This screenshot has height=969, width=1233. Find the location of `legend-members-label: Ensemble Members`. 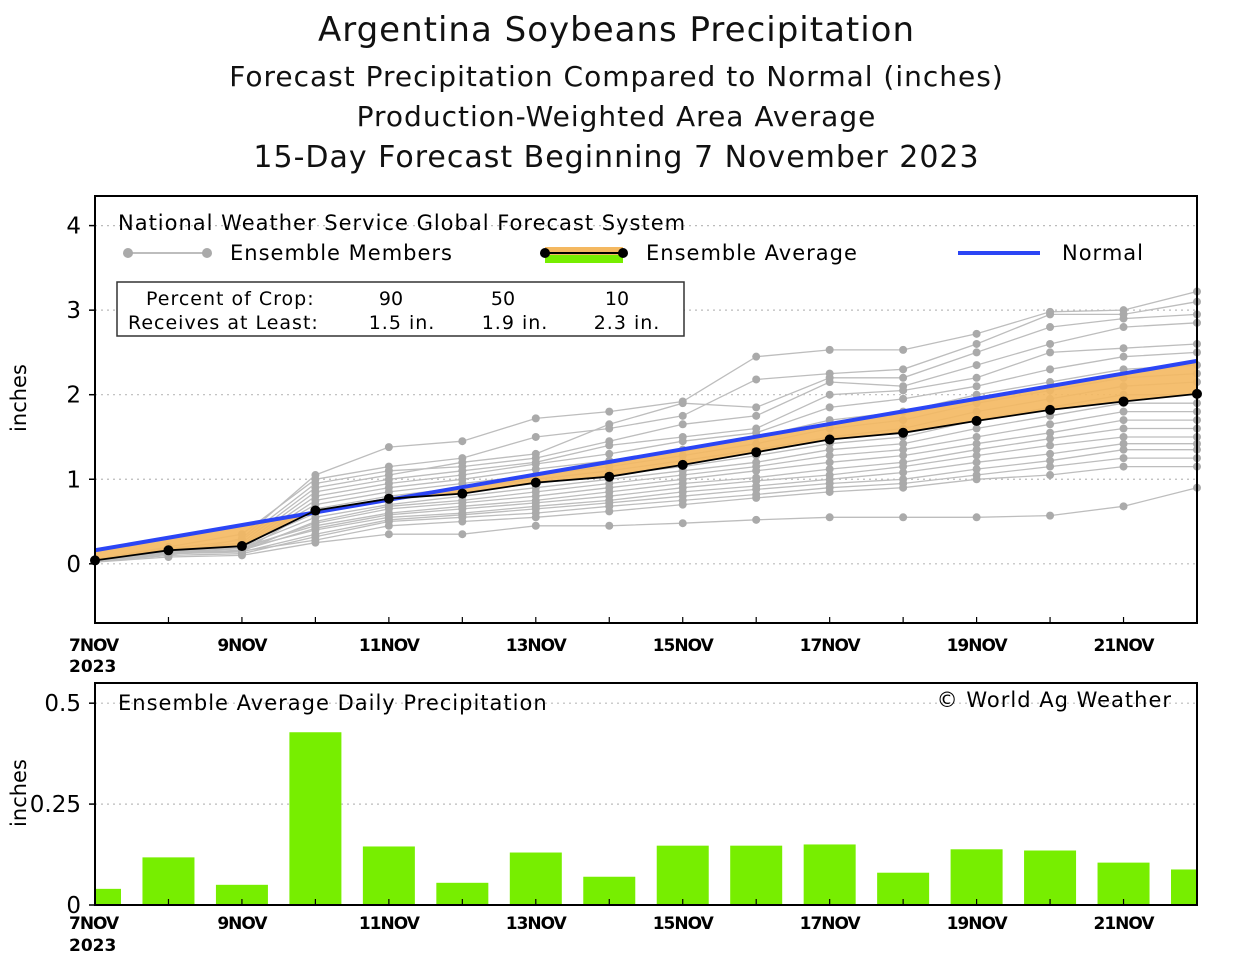

legend-members-label: Ensemble Members is located at coordinates (341, 253).